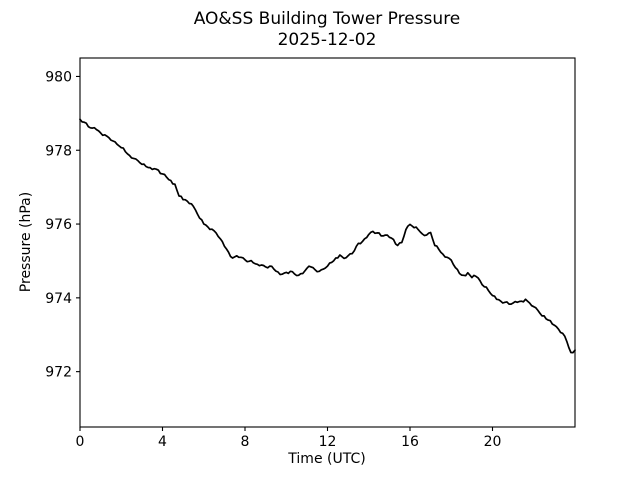 The width and height of the screenshot is (640, 480). What do you see at coordinates (58, 299) in the screenshot?
I see `y-tick-label: 974` at bounding box center [58, 299].